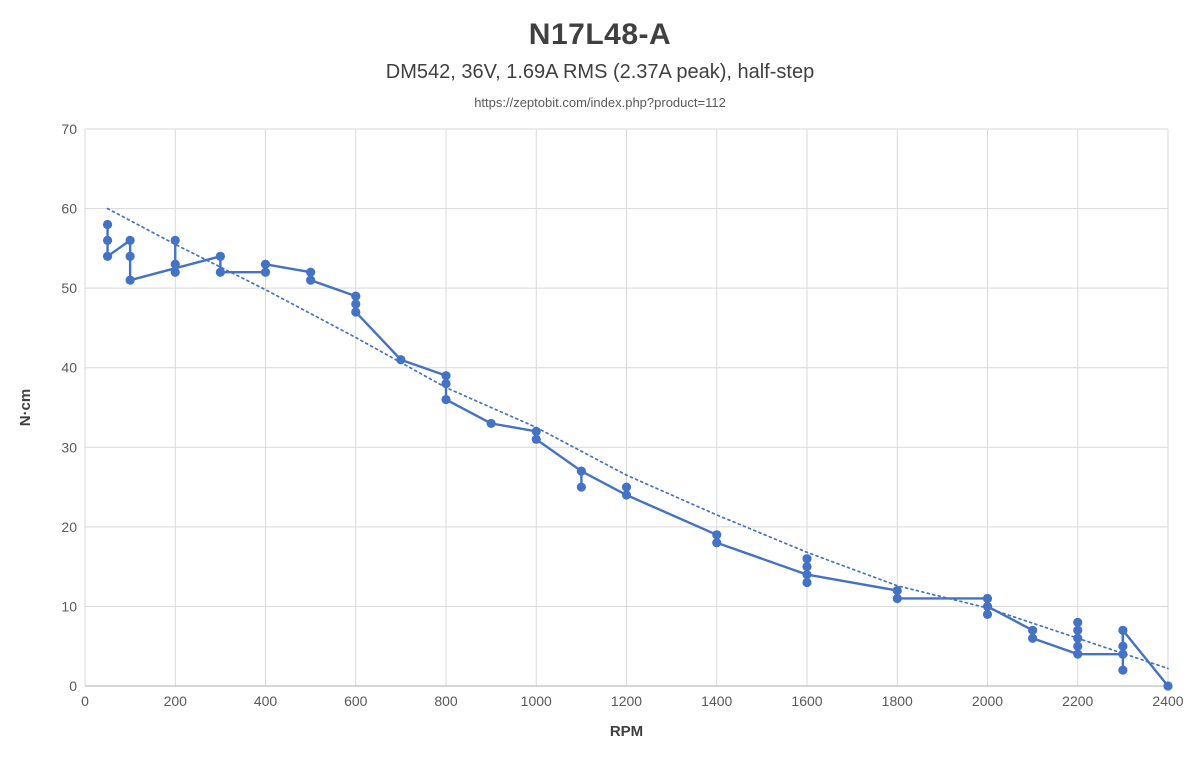 The image size is (1200, 764). What do you see at coordinates (176, 701) in the screenshot?
I see `x-tick-label: 200` at bounding box center [176, 701].